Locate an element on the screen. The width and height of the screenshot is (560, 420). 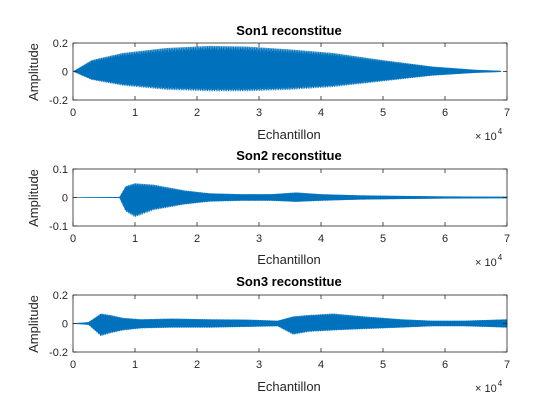
subplot-2-y-ticks: -0.1 0 0.1 is located at coordinates (278, 198).